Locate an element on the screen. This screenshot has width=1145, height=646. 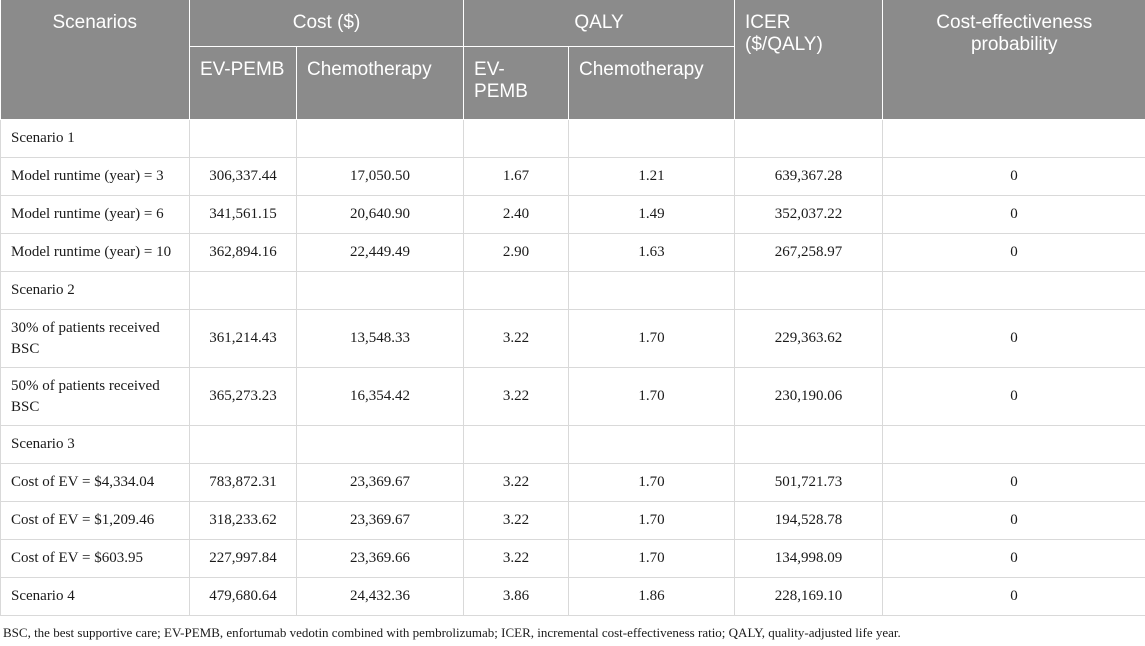
table-row: Scenario 1 is located at coordinates (572, 138).